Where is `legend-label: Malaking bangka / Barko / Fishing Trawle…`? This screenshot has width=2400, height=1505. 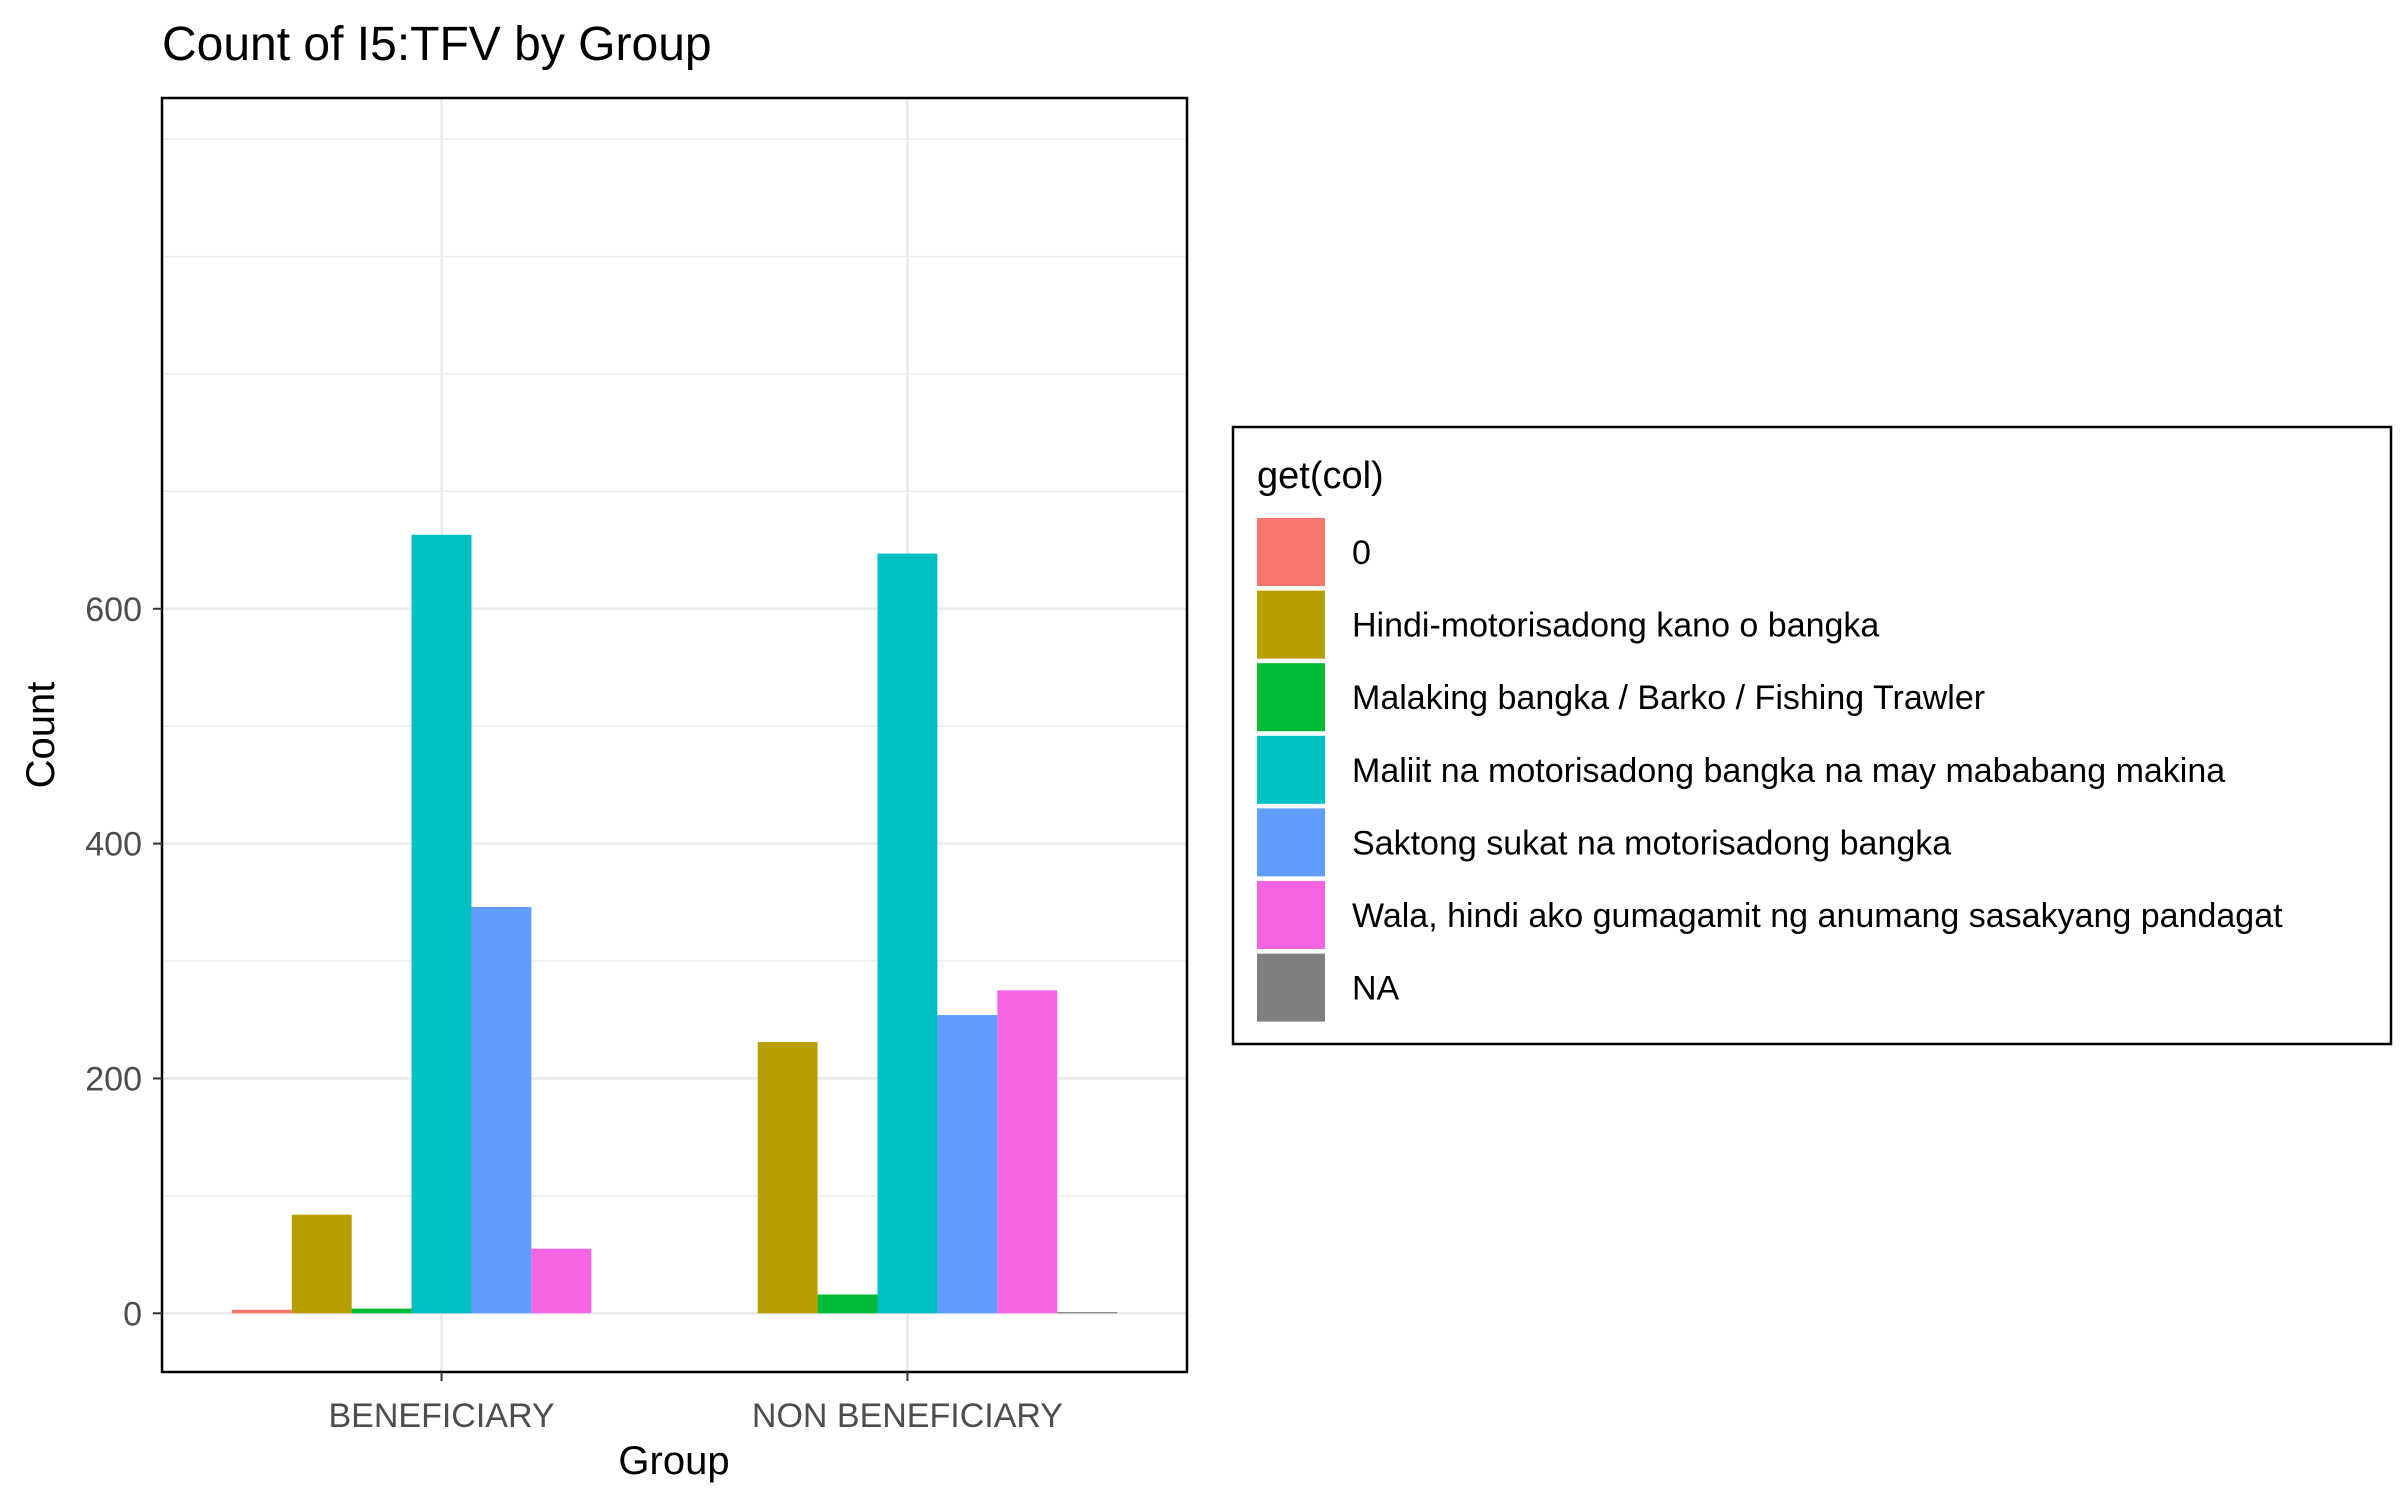
legend-label: Malaking bangka / Barko / Fishing Trawle… is located at coordinates (1668, 698).